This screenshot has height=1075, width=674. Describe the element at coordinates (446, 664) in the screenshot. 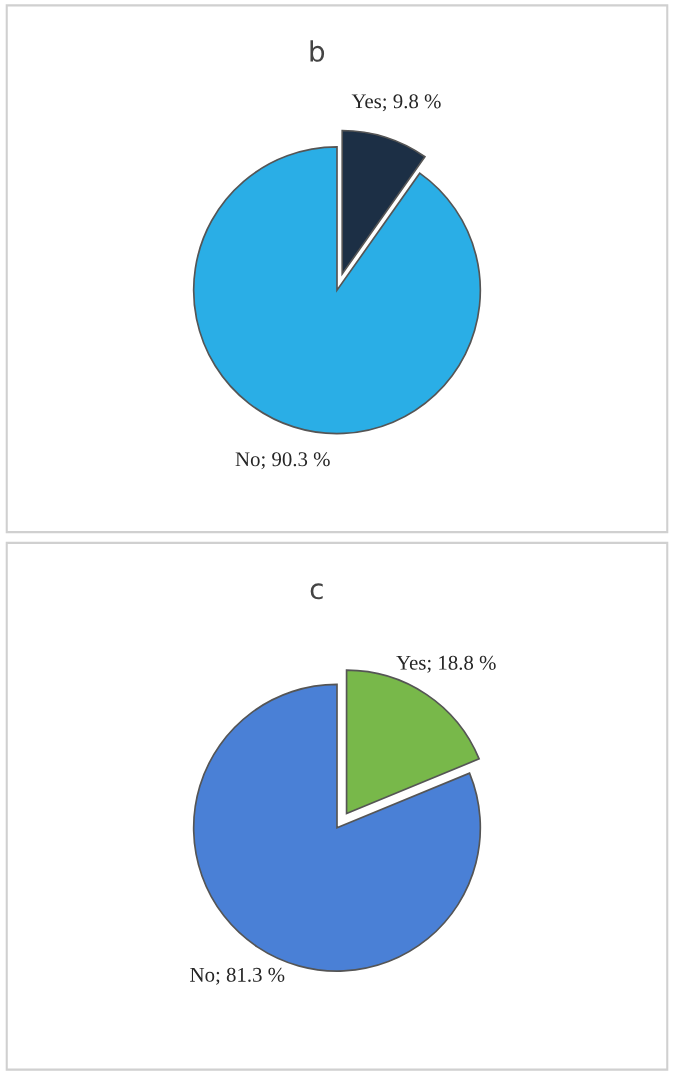

I see `slice-label: Yes; 18.8 %` at that location.